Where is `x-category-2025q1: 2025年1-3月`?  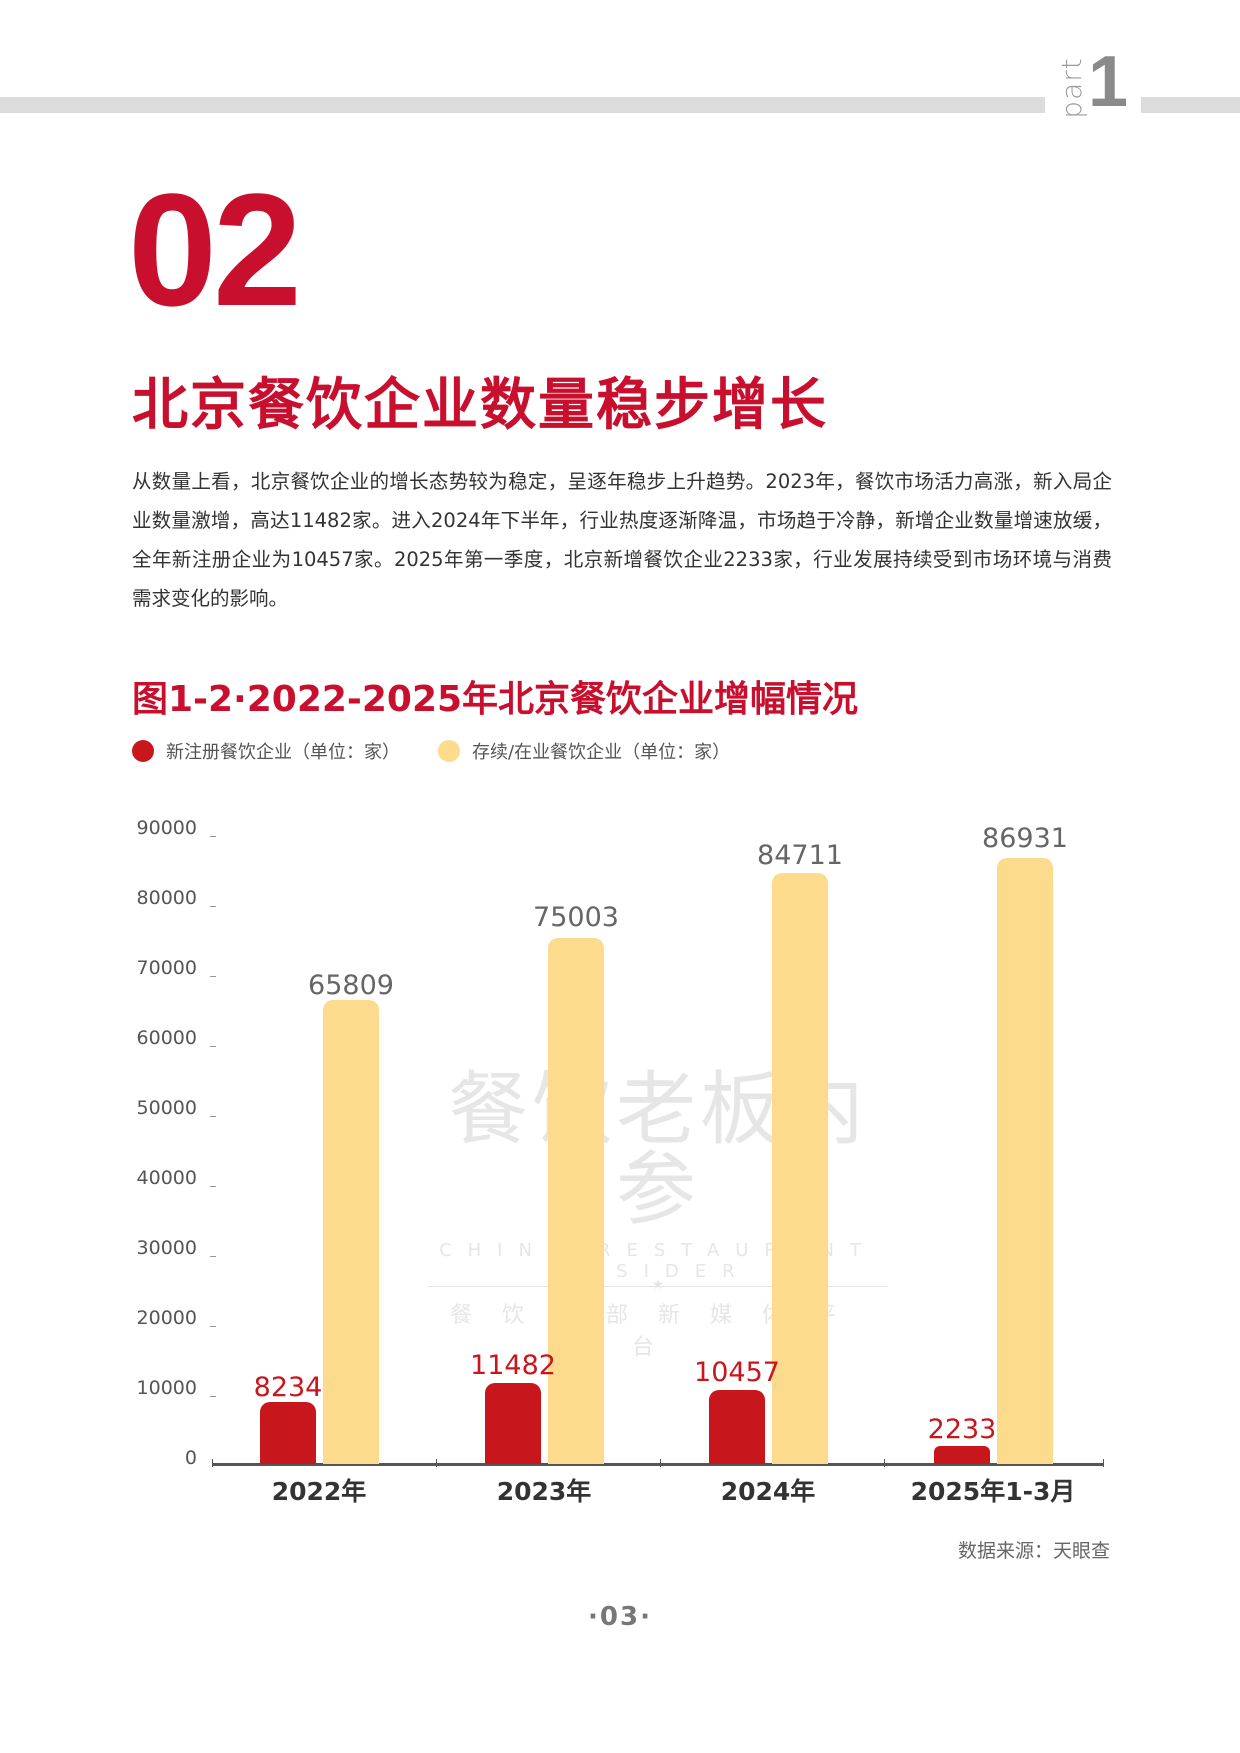
x-category-2025q1: 2025年1-3月 is located at coordinates (993, 1491).